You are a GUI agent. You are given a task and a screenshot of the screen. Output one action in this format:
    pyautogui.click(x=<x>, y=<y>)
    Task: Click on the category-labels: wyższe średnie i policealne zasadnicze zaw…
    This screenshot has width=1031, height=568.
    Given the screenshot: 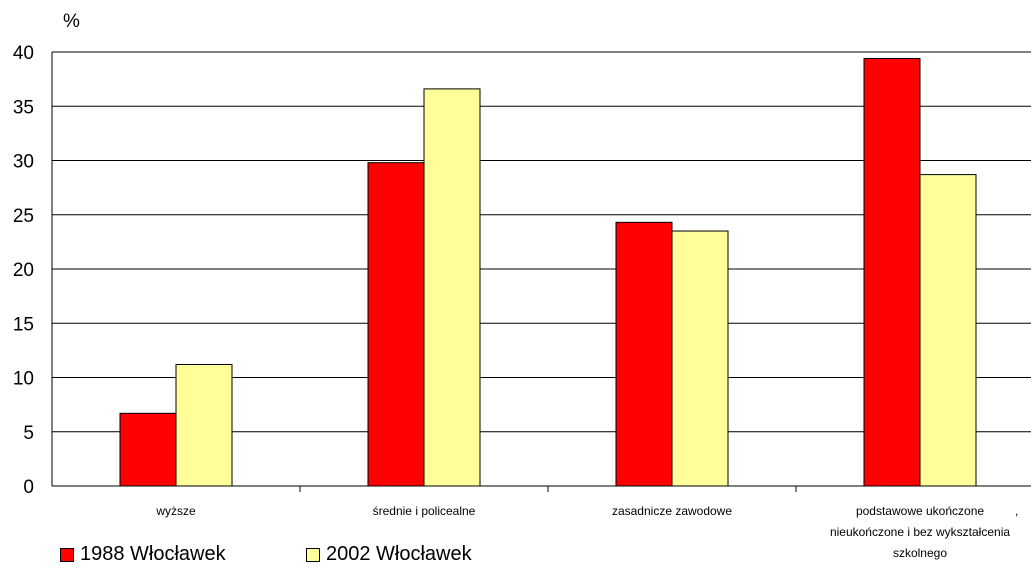 What is the action you would take?
    pyautogui.click(x=582, y=532)
    